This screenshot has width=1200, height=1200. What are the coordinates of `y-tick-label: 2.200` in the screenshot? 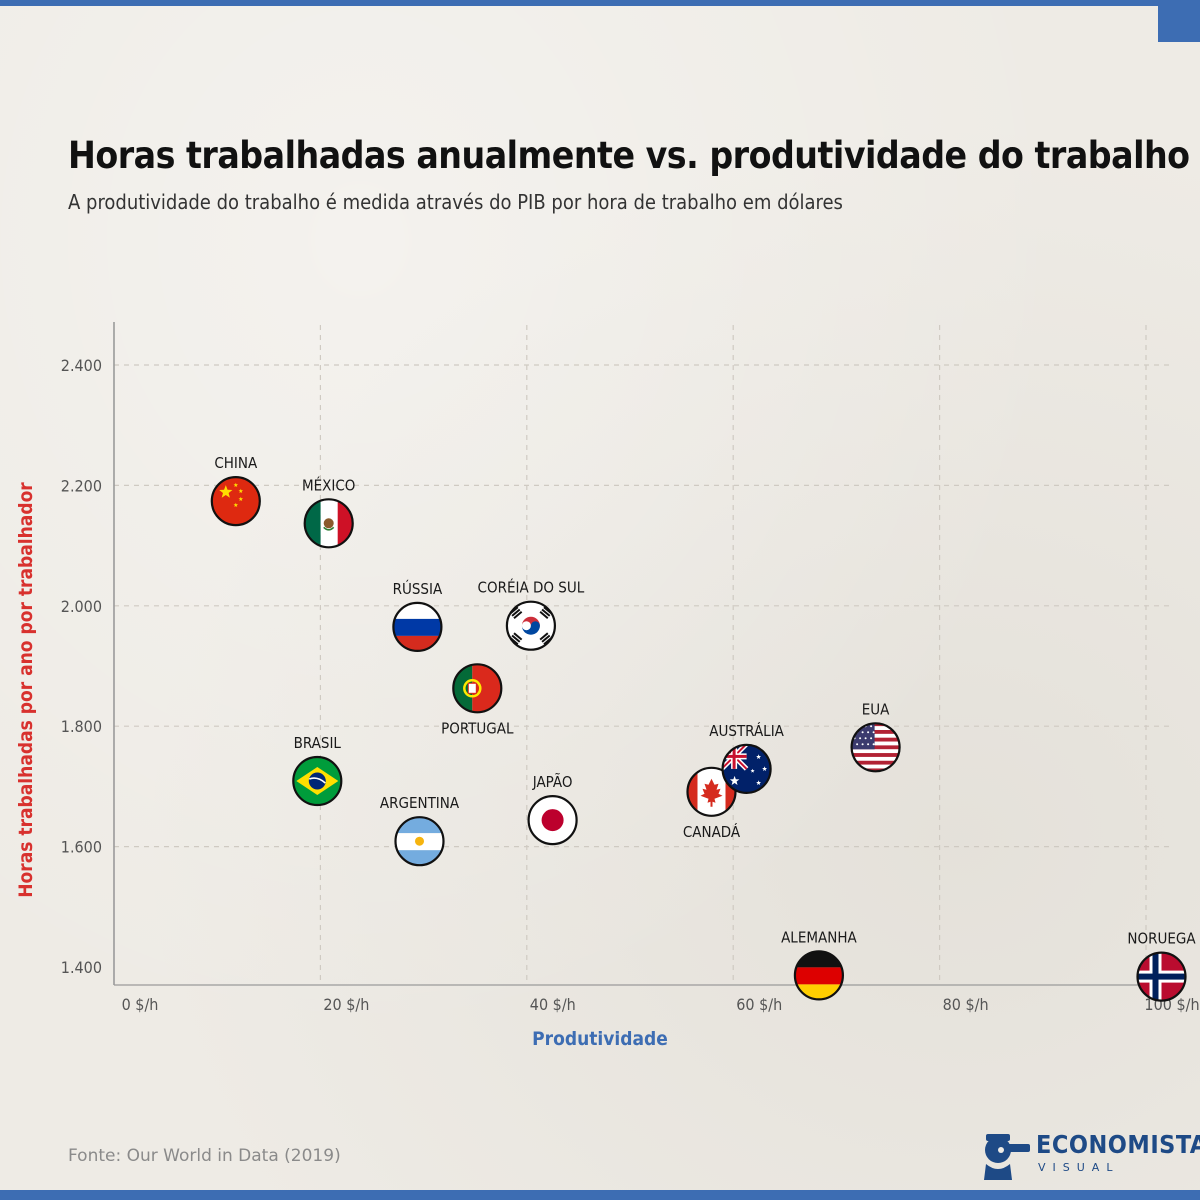 It's located at (81, 485).